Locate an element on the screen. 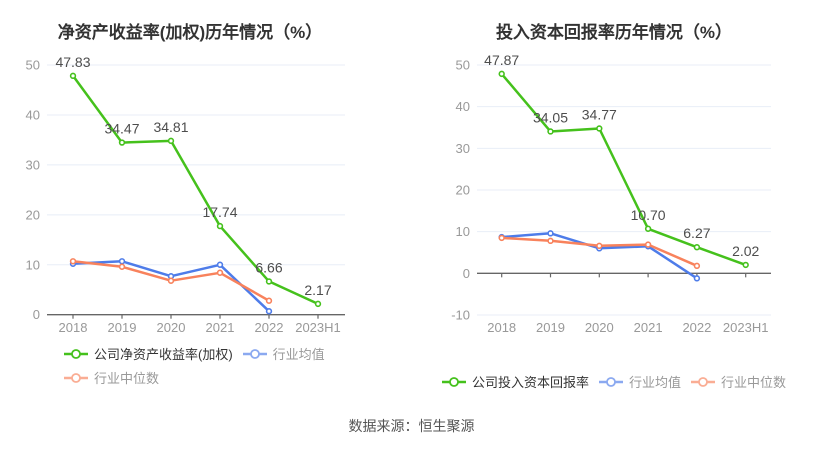 The height and width of the screenshot is (449, 823). data-point-label: 47.83 is located at coordinates (72, 62).